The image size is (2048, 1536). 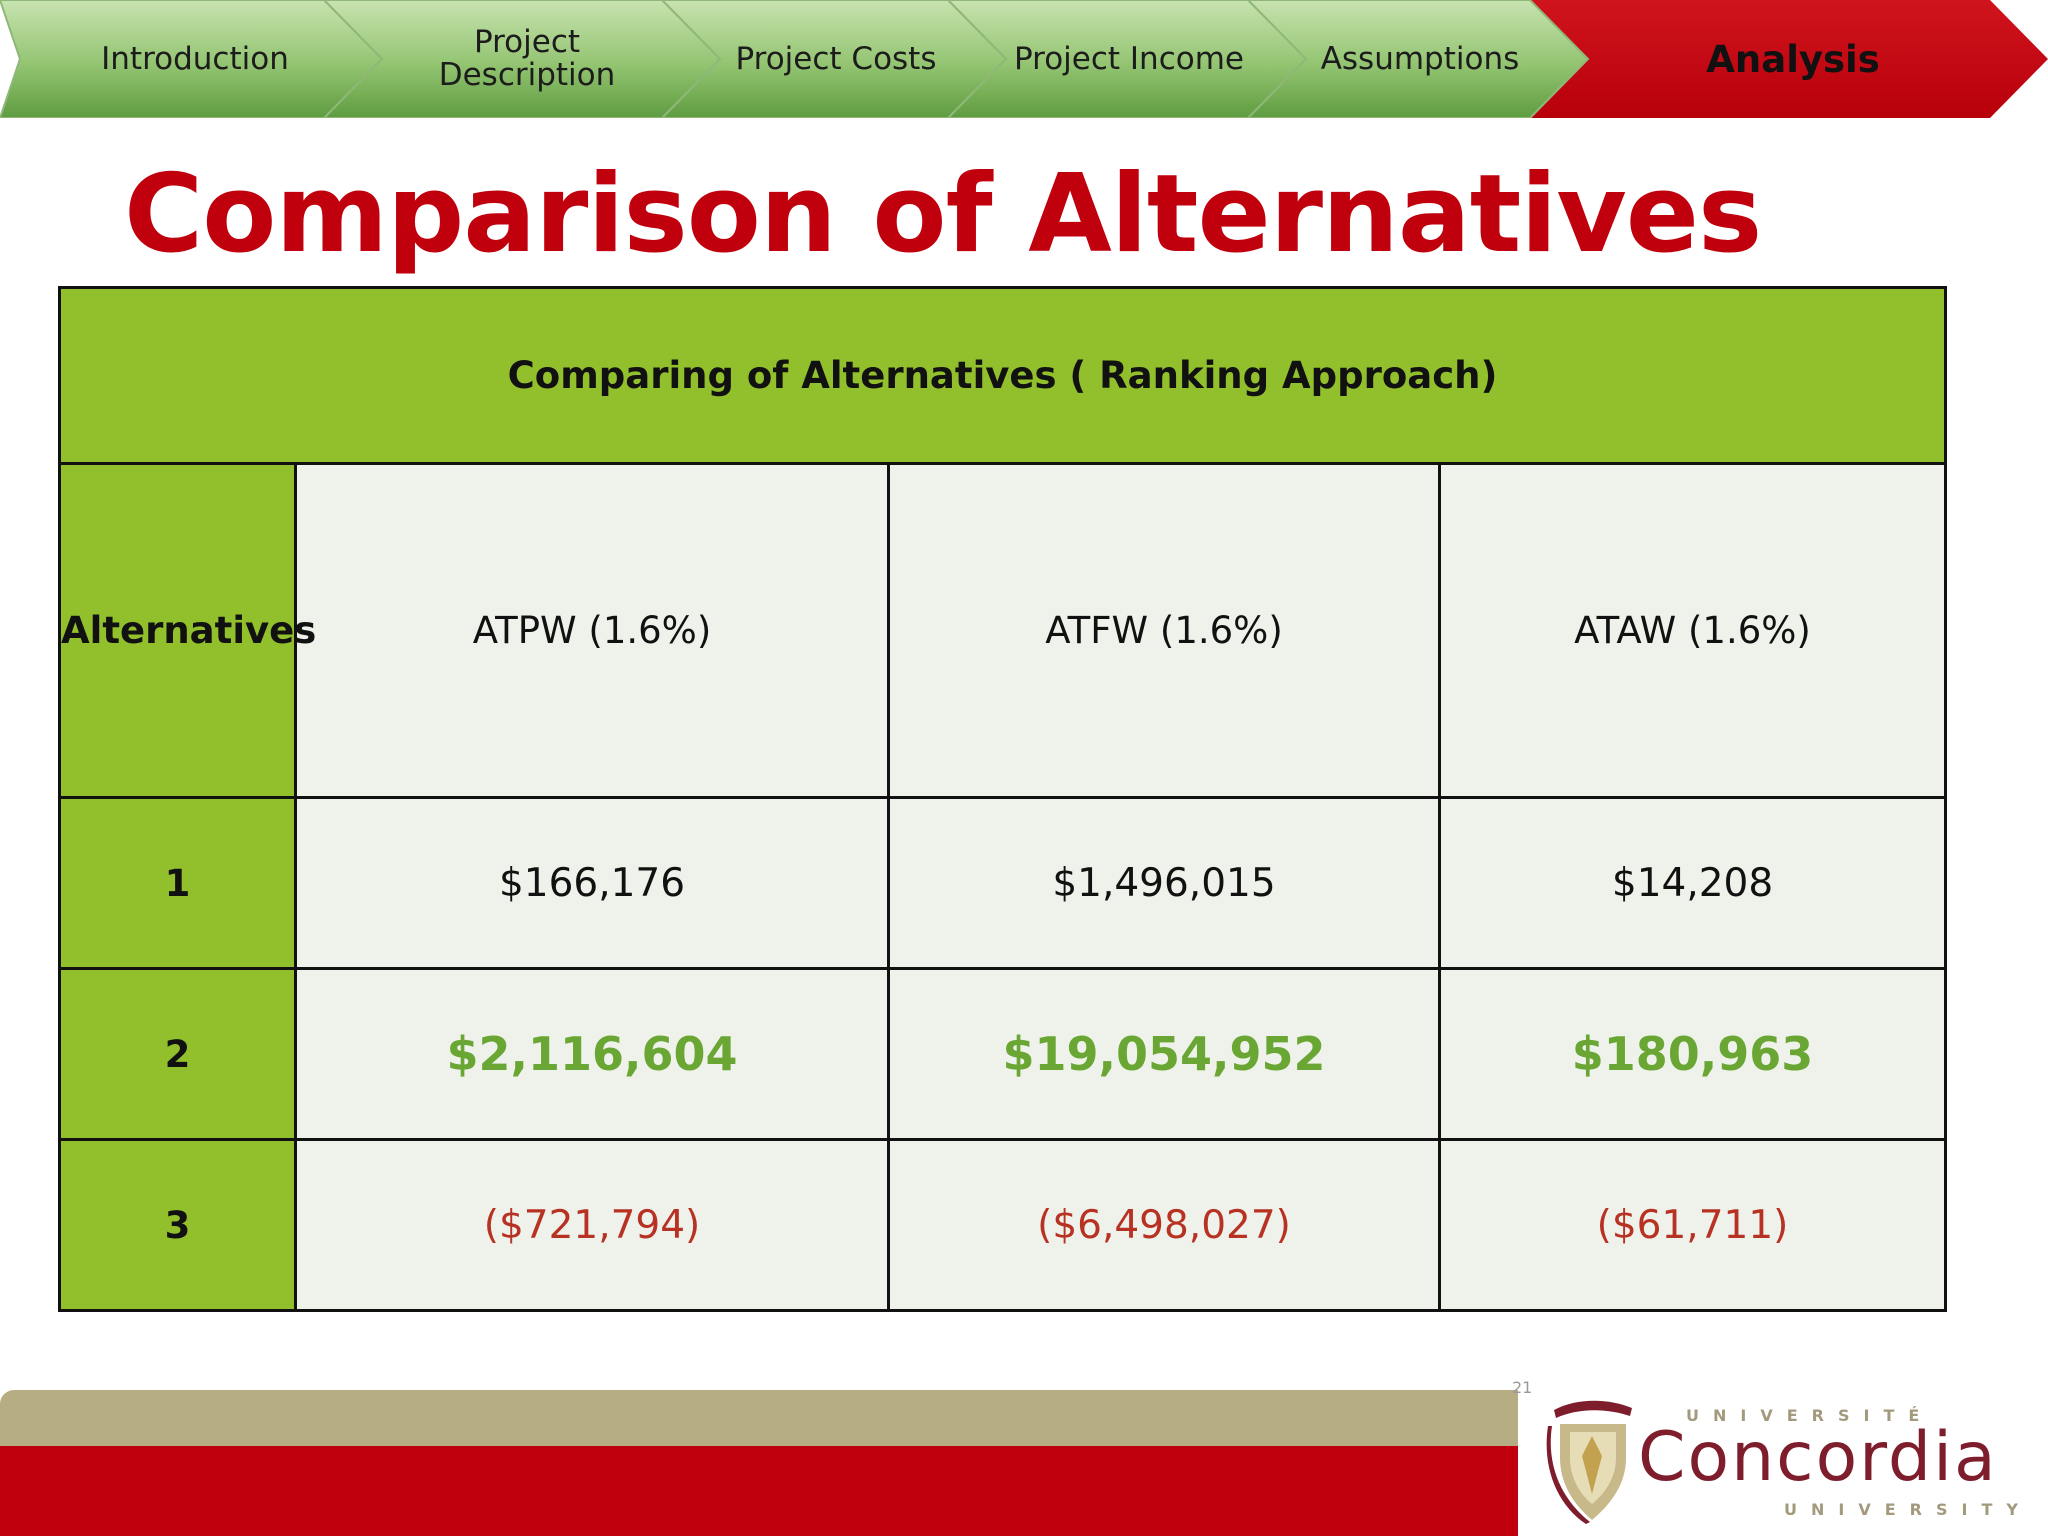 I want to click on page-number: 21, so click(x=1522, y=1387).